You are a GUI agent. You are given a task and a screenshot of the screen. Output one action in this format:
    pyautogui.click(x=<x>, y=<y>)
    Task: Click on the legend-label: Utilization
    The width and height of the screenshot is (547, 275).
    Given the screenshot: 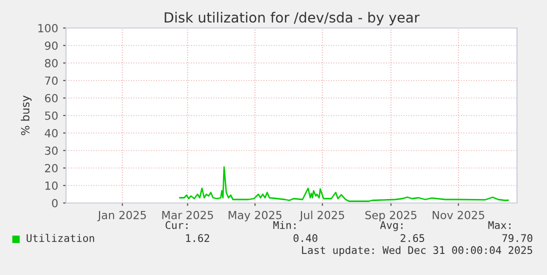 What is the action you would take?
    pyautogui.click(x=60, y=238)
    